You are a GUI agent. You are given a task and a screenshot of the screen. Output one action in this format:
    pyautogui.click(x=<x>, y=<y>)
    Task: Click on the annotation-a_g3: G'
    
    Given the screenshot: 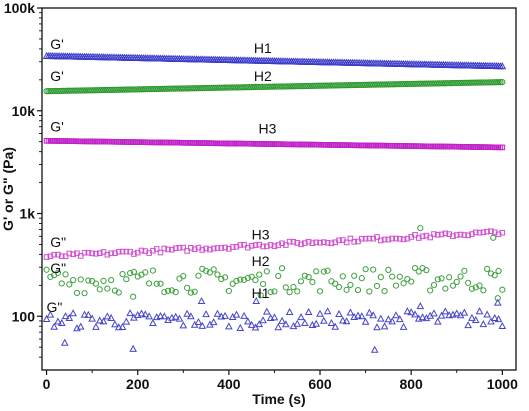 What is the action you would take?
    pyautogui.click(x=57, y=126)
    